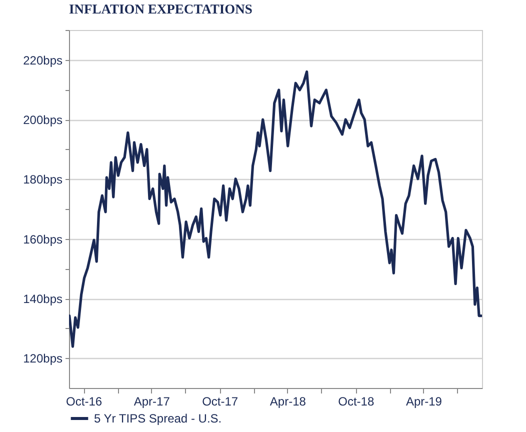 This screenshot has height=432, width=526. Describe the element at coordinates (424, 401) in the screenshot. I see `x-tick-label: Apr-19` at that location.